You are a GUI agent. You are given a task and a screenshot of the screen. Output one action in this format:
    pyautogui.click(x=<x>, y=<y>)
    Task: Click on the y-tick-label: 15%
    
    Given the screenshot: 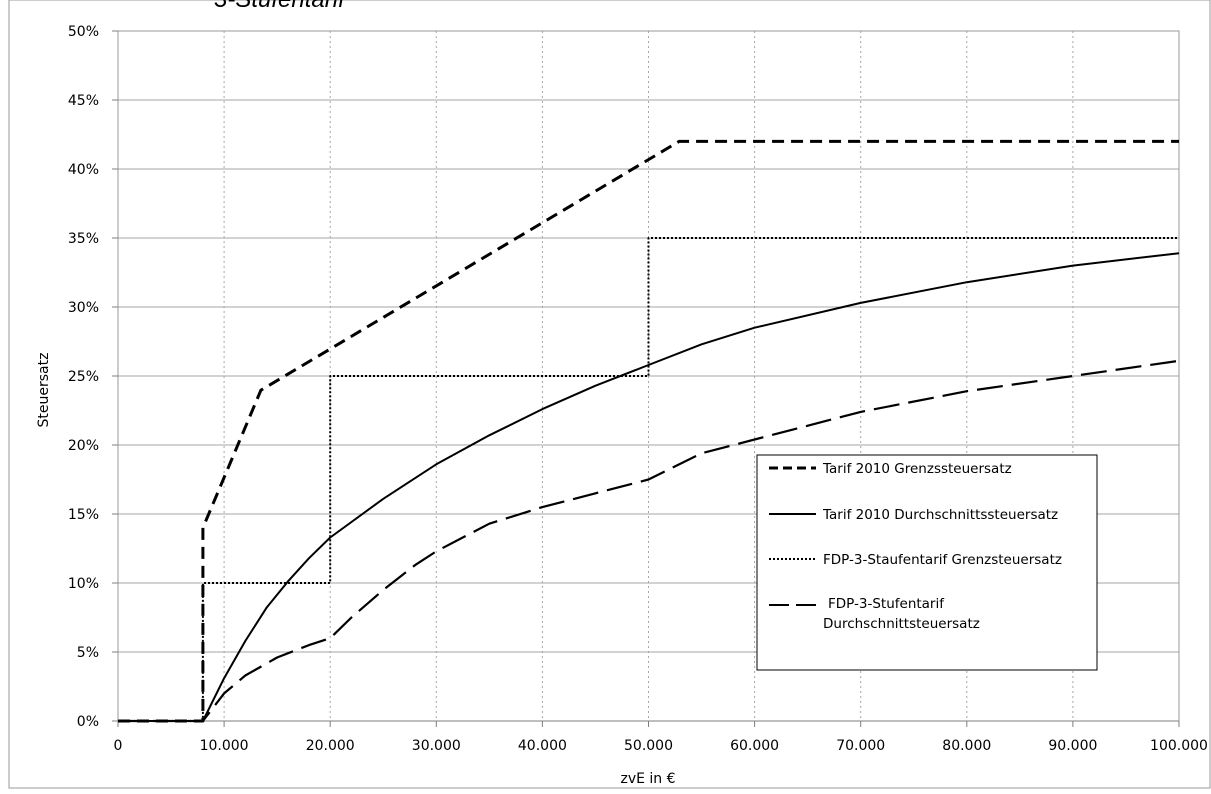 What is the action you would take?
    pyautogui.click(x=83, y=515)
    